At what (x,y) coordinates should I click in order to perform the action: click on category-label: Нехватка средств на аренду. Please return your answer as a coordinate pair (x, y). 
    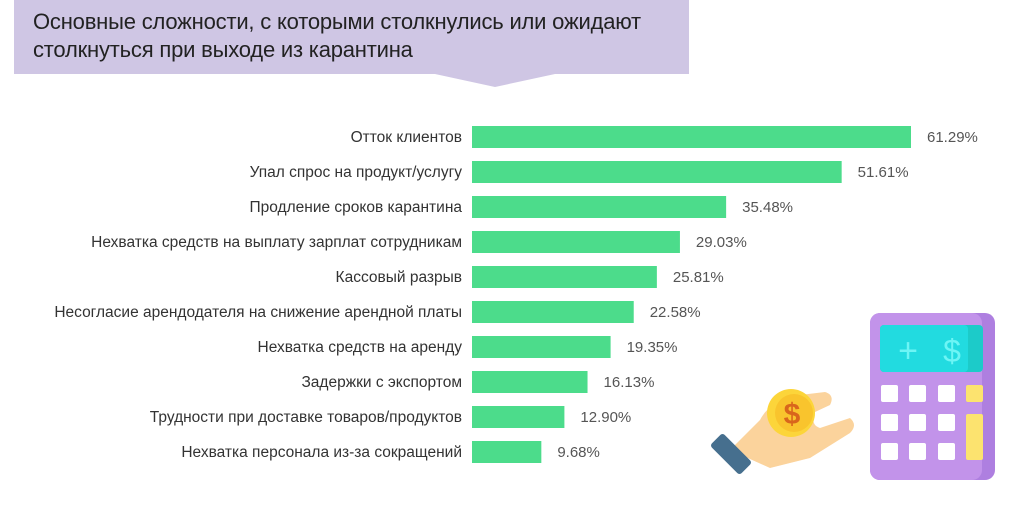
    Looking at the image, I should click on (360, 347).